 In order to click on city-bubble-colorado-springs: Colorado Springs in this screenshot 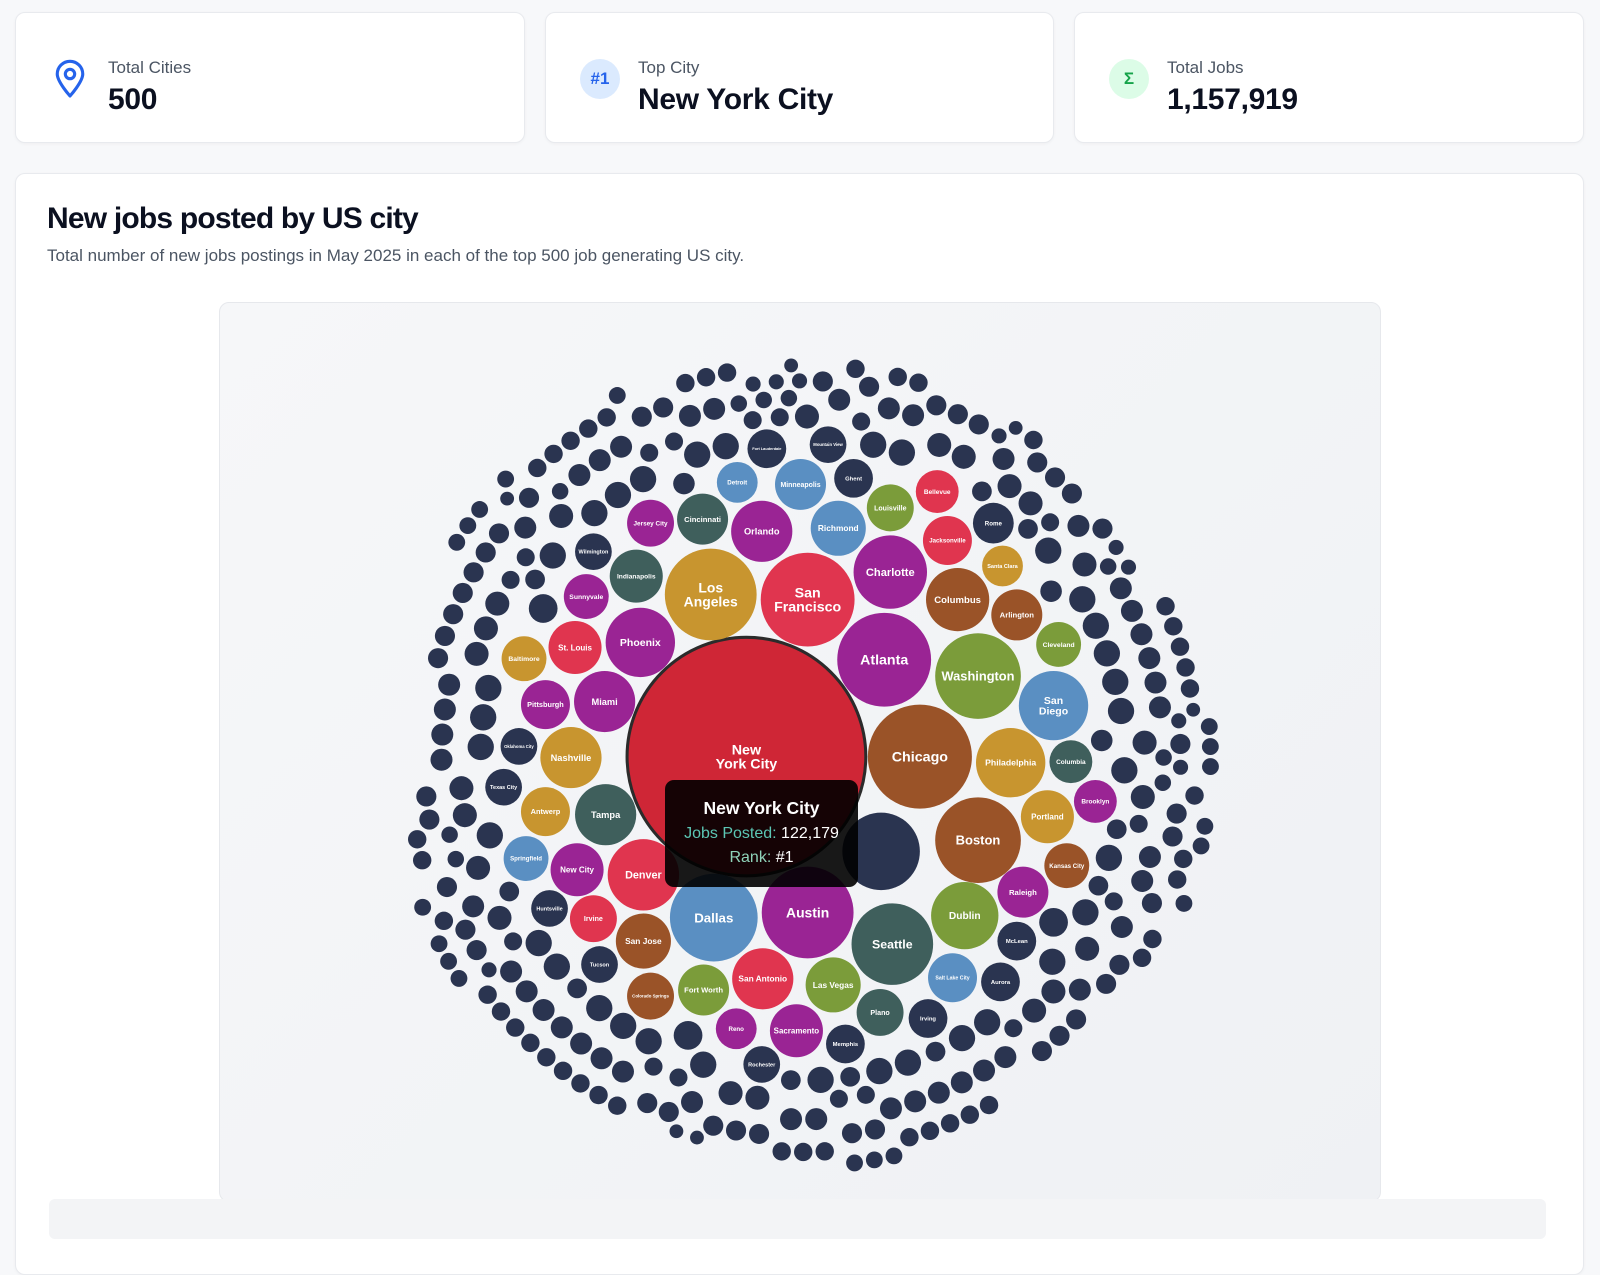, I will do `click(651, 996)`.